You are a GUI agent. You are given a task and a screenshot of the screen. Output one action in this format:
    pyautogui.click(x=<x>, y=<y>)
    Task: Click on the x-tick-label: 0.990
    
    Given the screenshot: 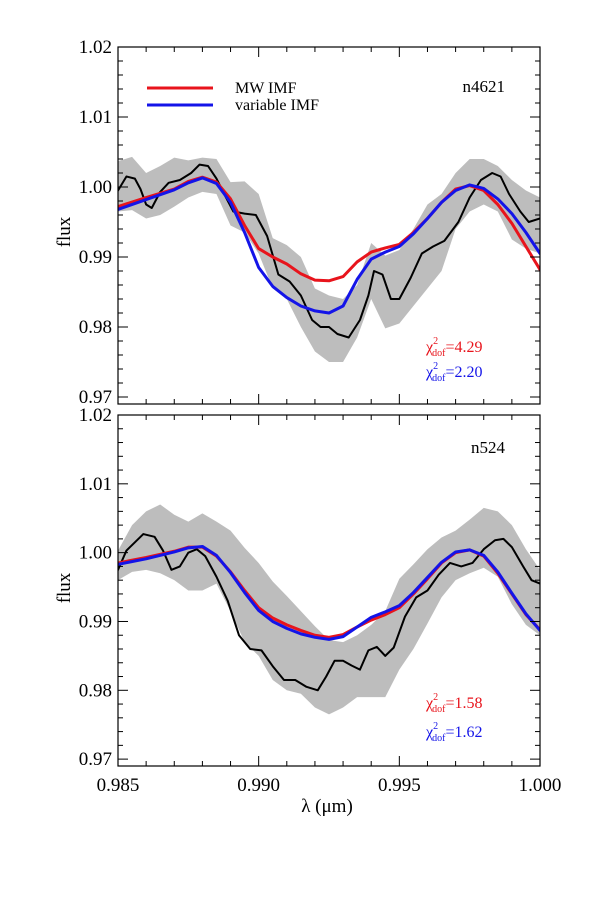 What is the action you would take?
    pyautogui.click(x=258, y=785)
    